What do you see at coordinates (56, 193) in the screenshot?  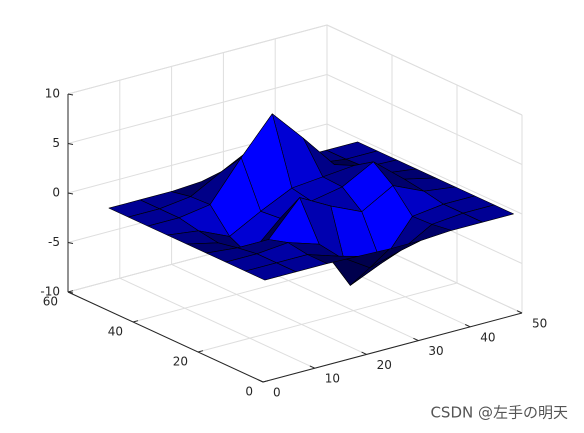 I see `z-tick-label: 0` at bounding box center [56, 193].